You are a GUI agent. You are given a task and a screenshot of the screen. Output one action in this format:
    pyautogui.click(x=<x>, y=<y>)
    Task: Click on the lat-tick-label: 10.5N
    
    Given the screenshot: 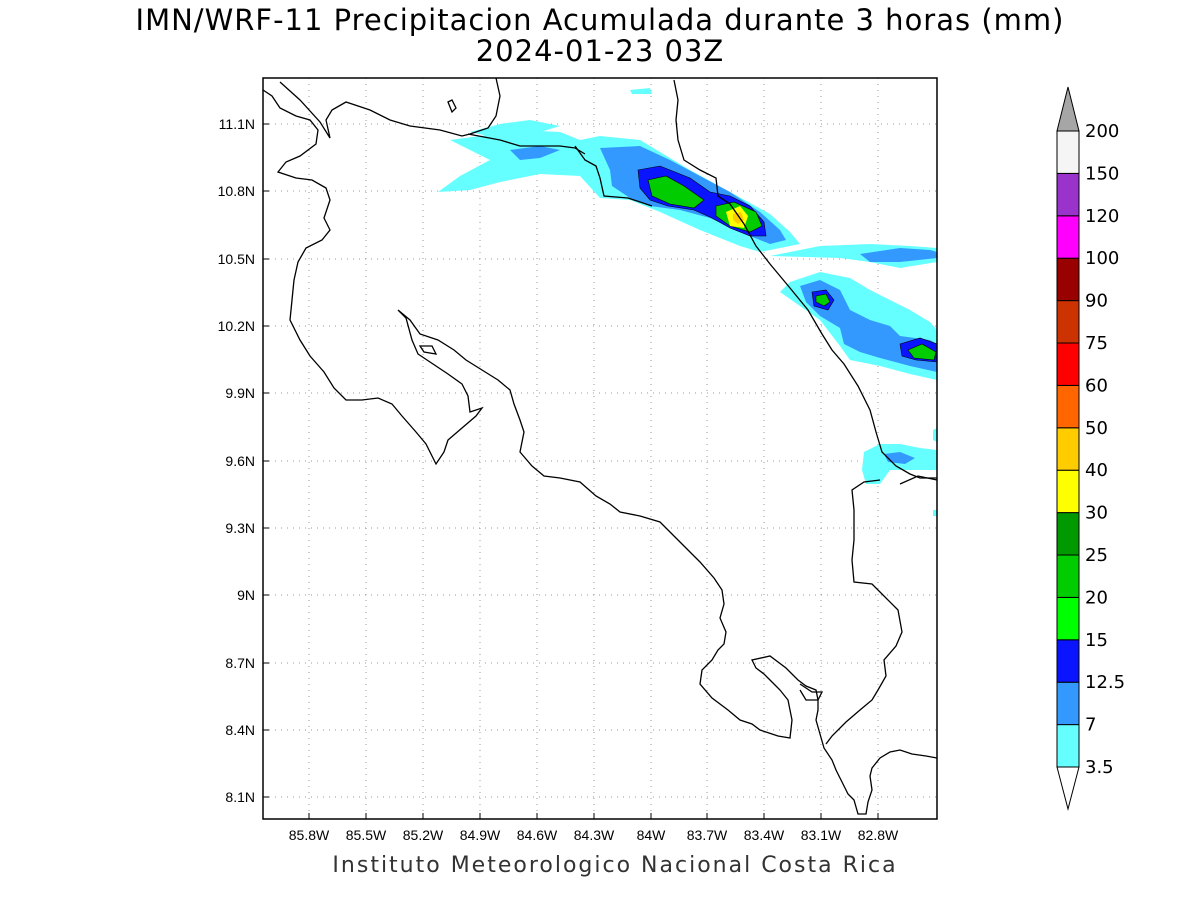 What is the action you would take?
    pyautogui.click(x=236, y=259)
    